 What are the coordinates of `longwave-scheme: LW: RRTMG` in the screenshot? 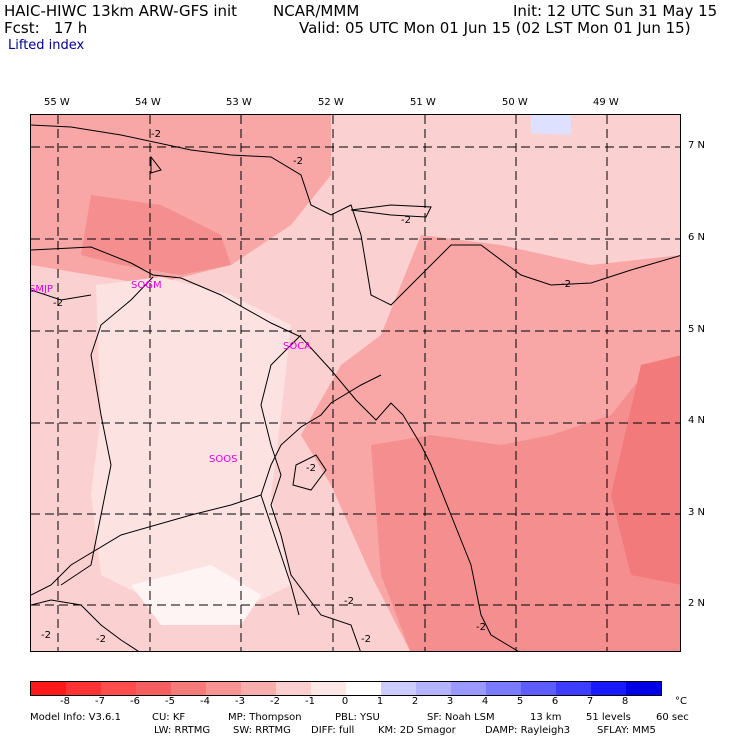 It's located at (182, 730).